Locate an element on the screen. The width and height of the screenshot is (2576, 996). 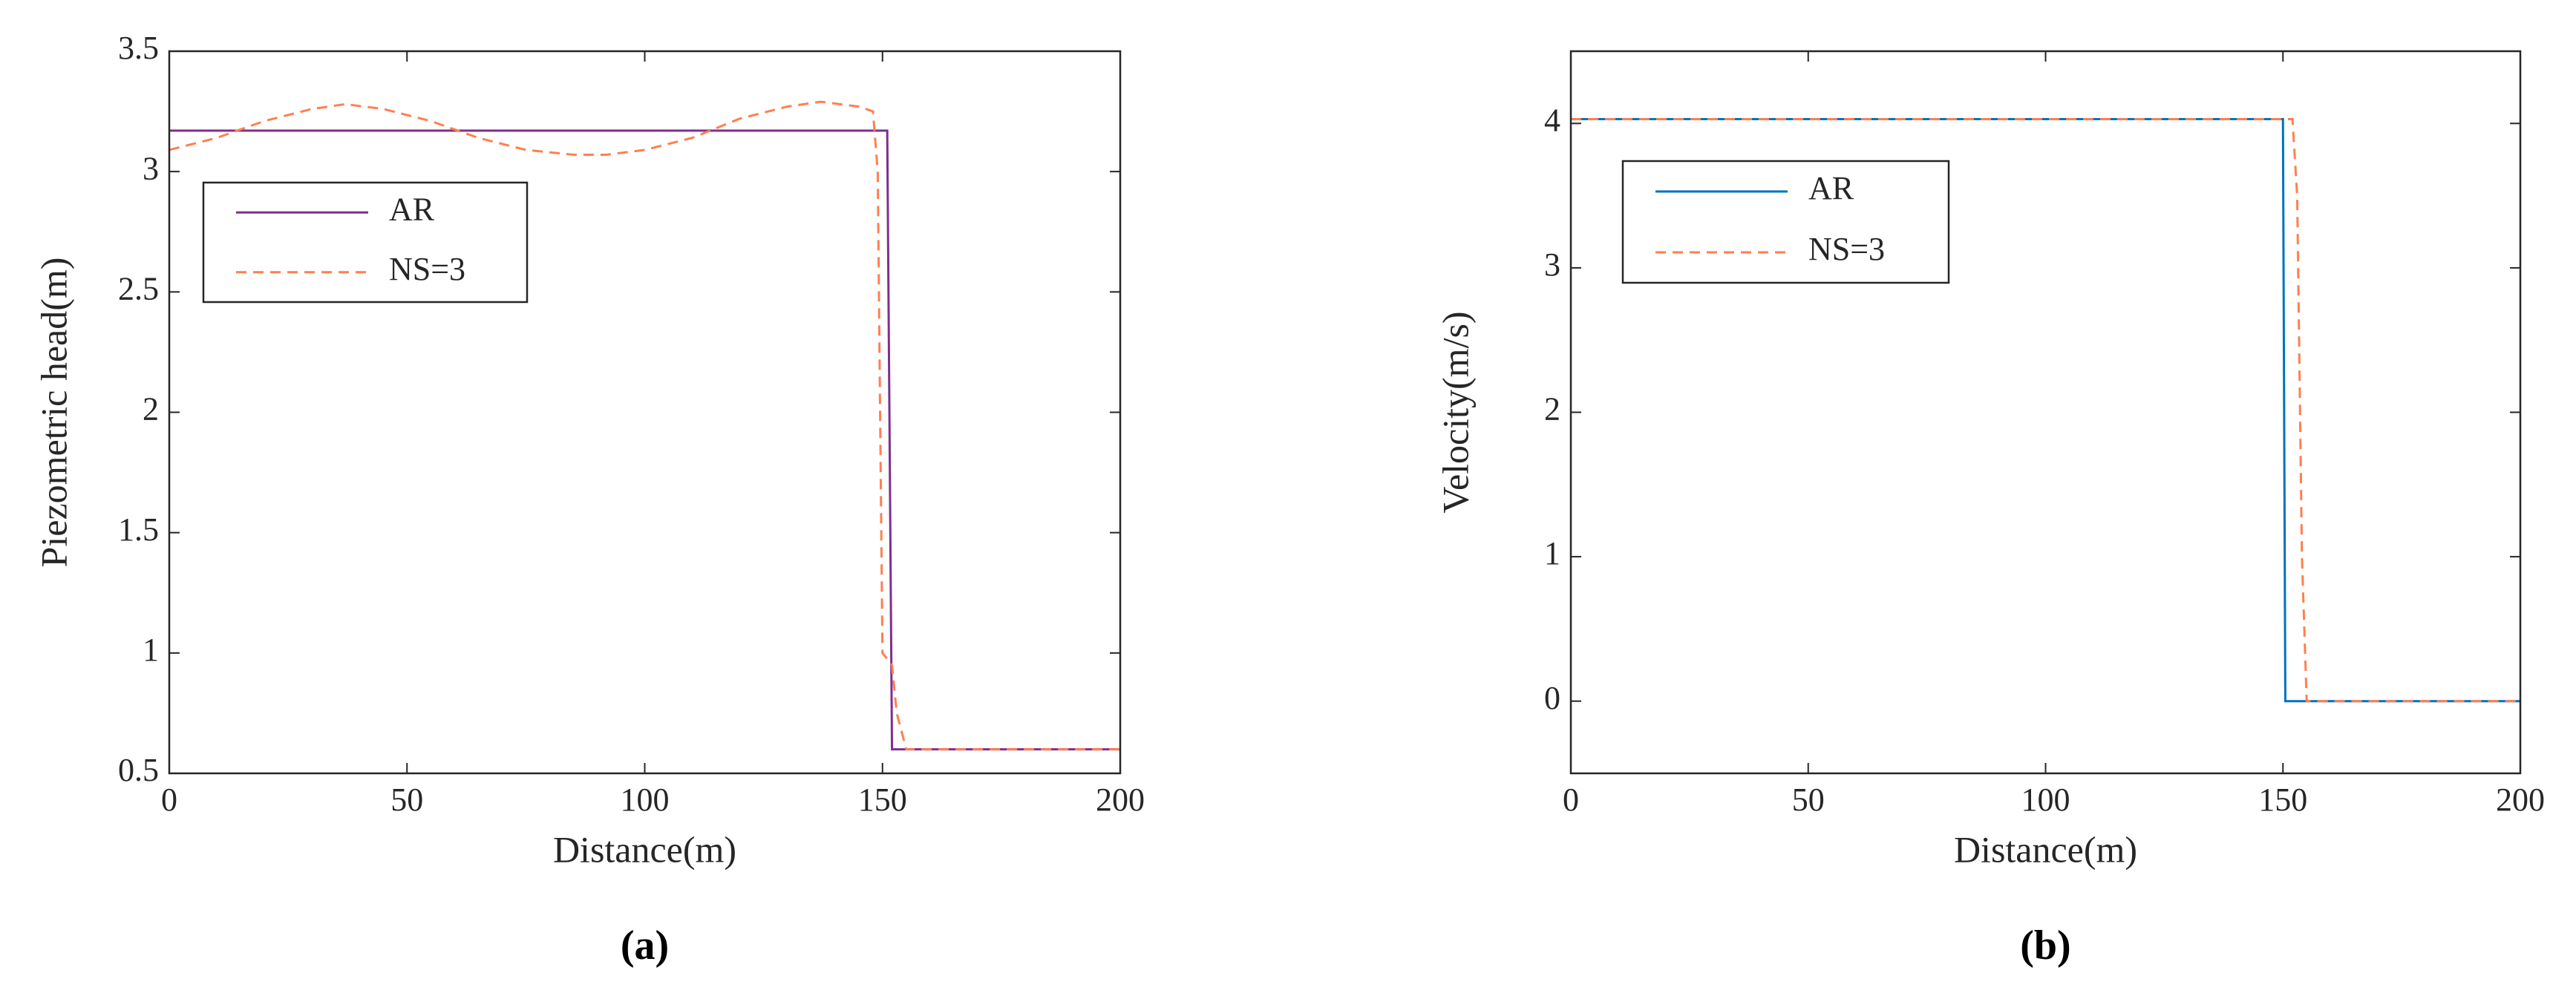
y-axis-label: Velocity(m/s) is located at coordinates (1455, 412).